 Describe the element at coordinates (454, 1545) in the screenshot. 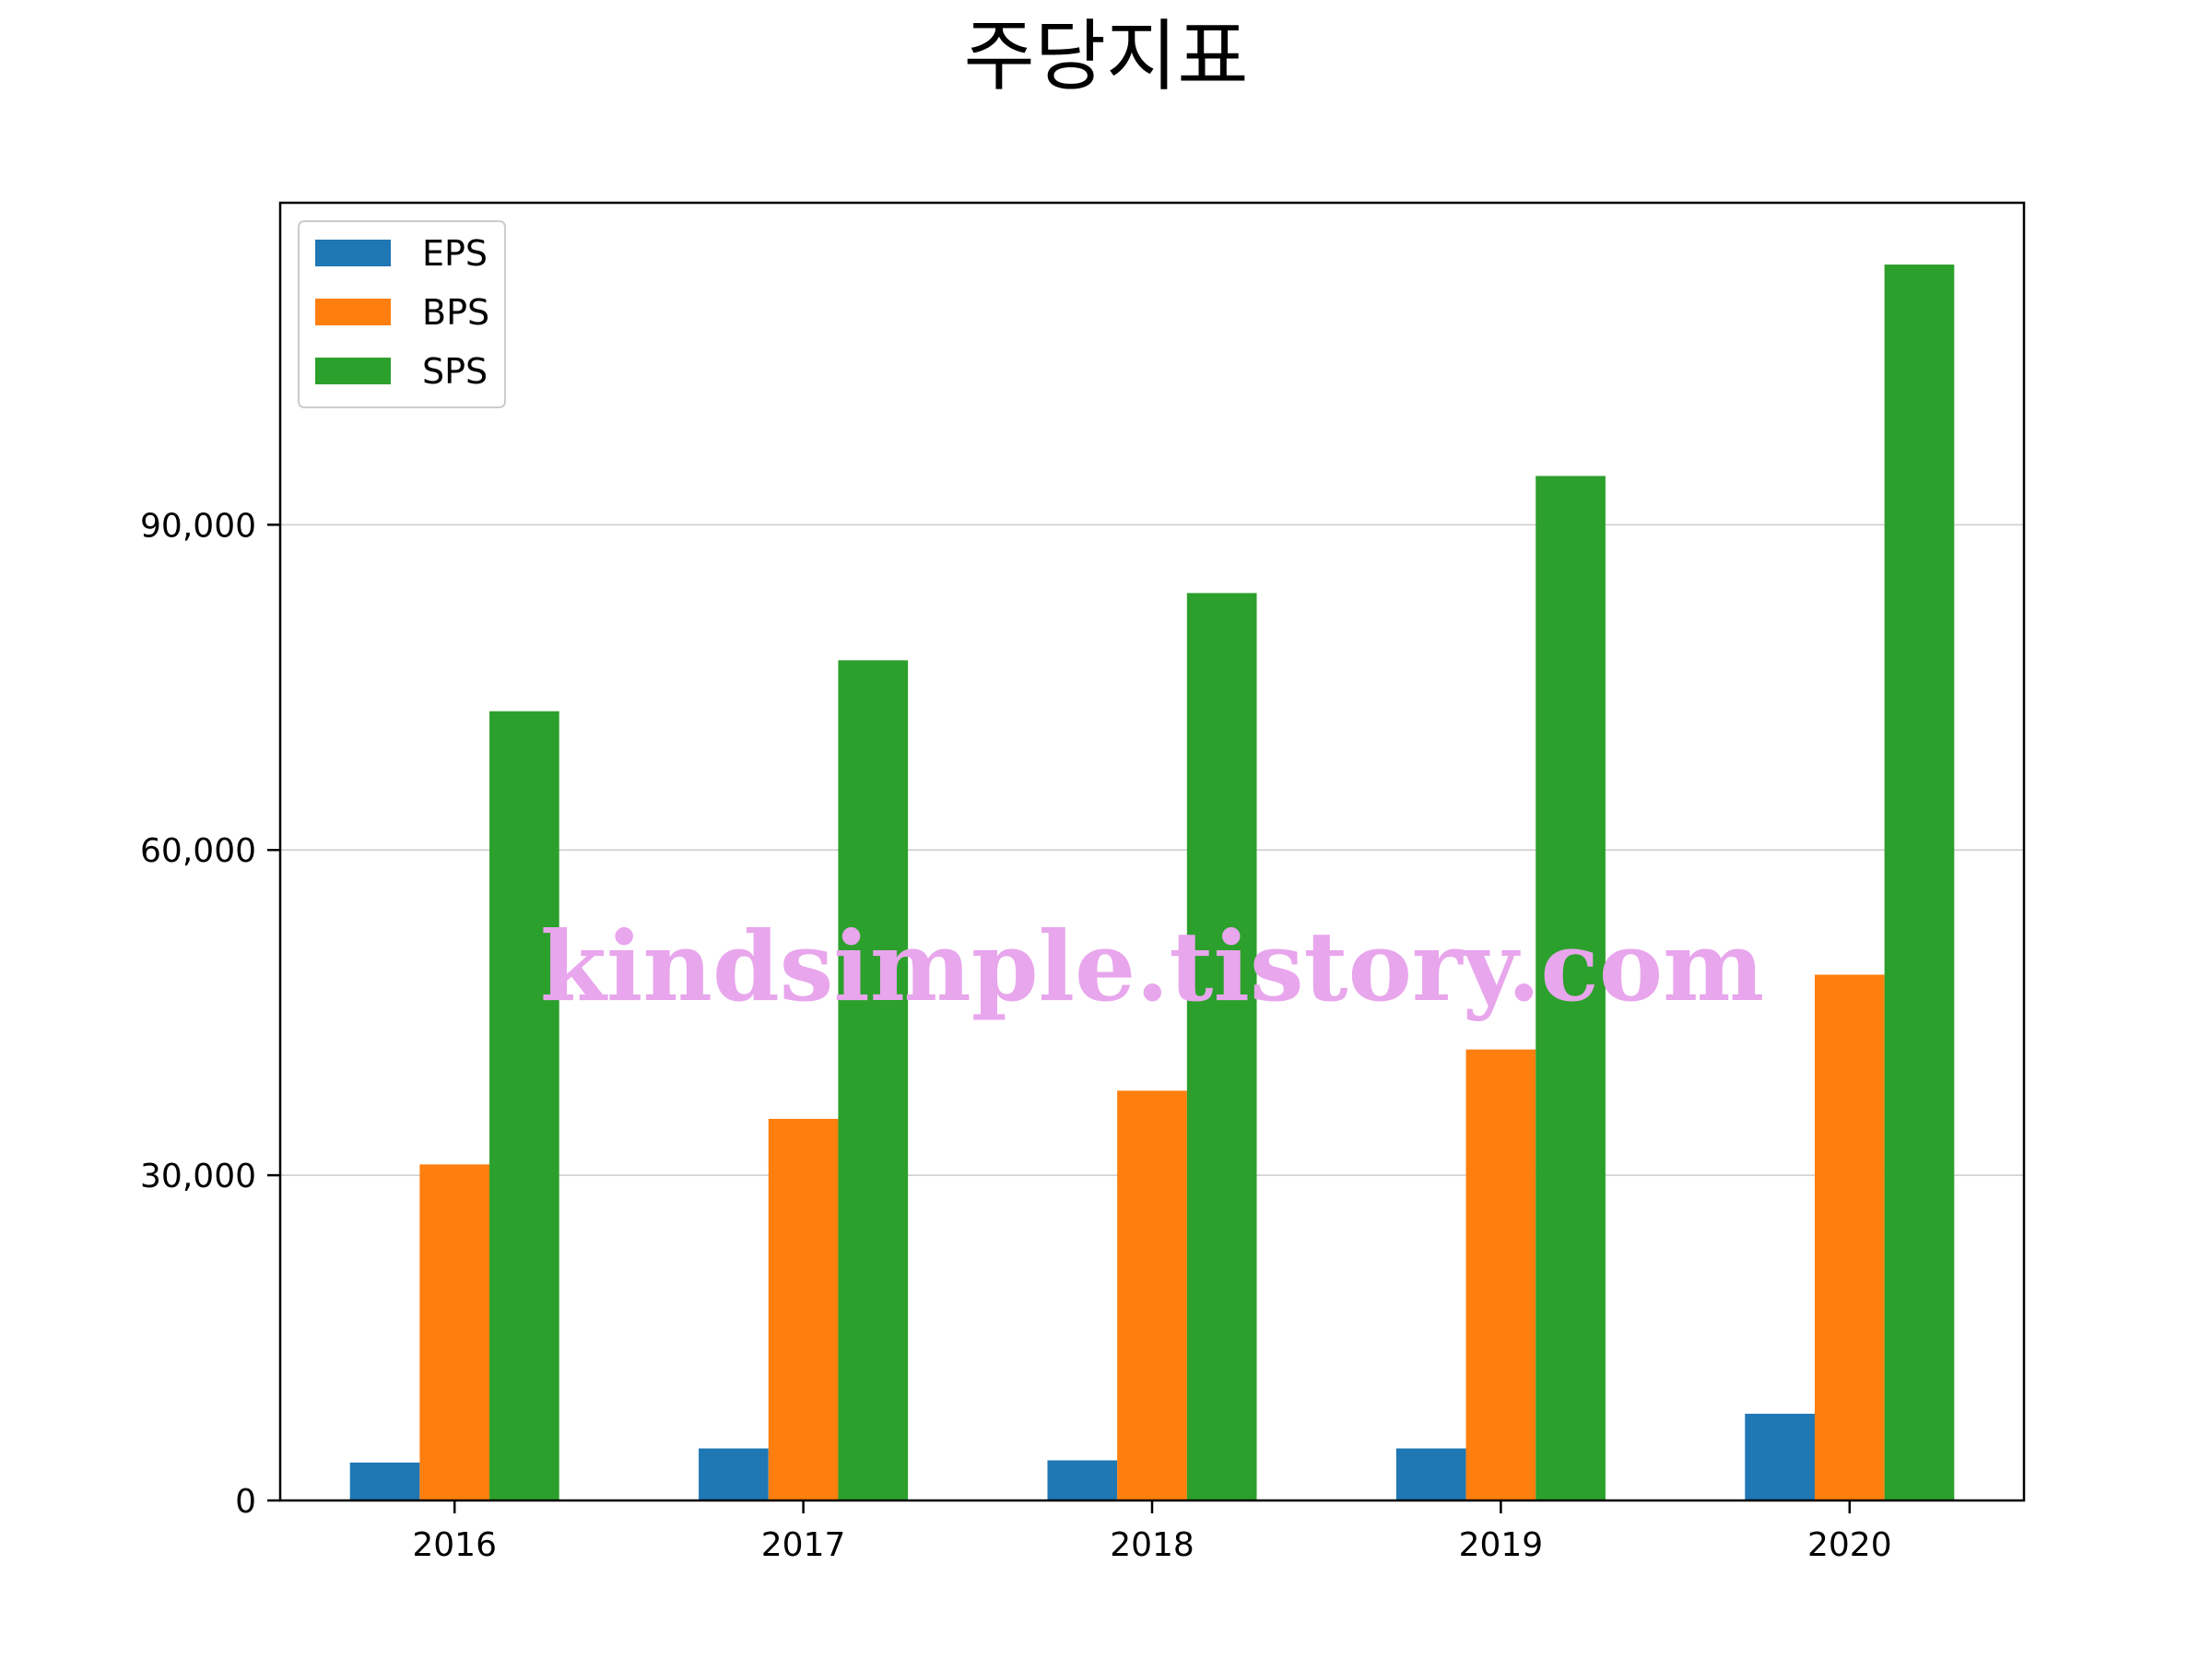

I see `x-tick-label: 2016` at that location.